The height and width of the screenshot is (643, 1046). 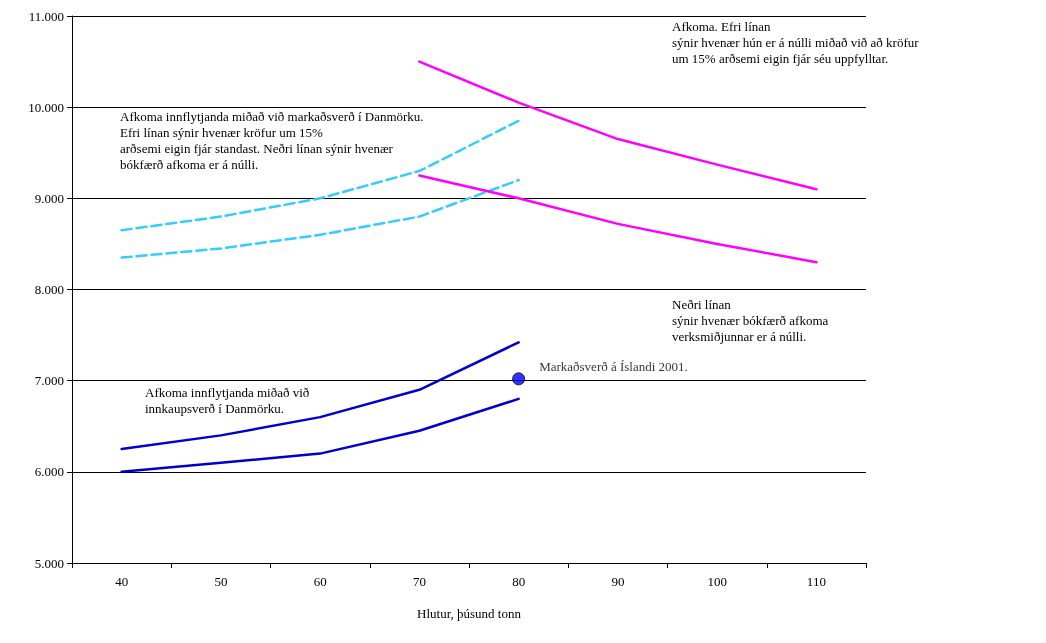 I want to click on x-tick-label: 70, so click(x=419, y=581).